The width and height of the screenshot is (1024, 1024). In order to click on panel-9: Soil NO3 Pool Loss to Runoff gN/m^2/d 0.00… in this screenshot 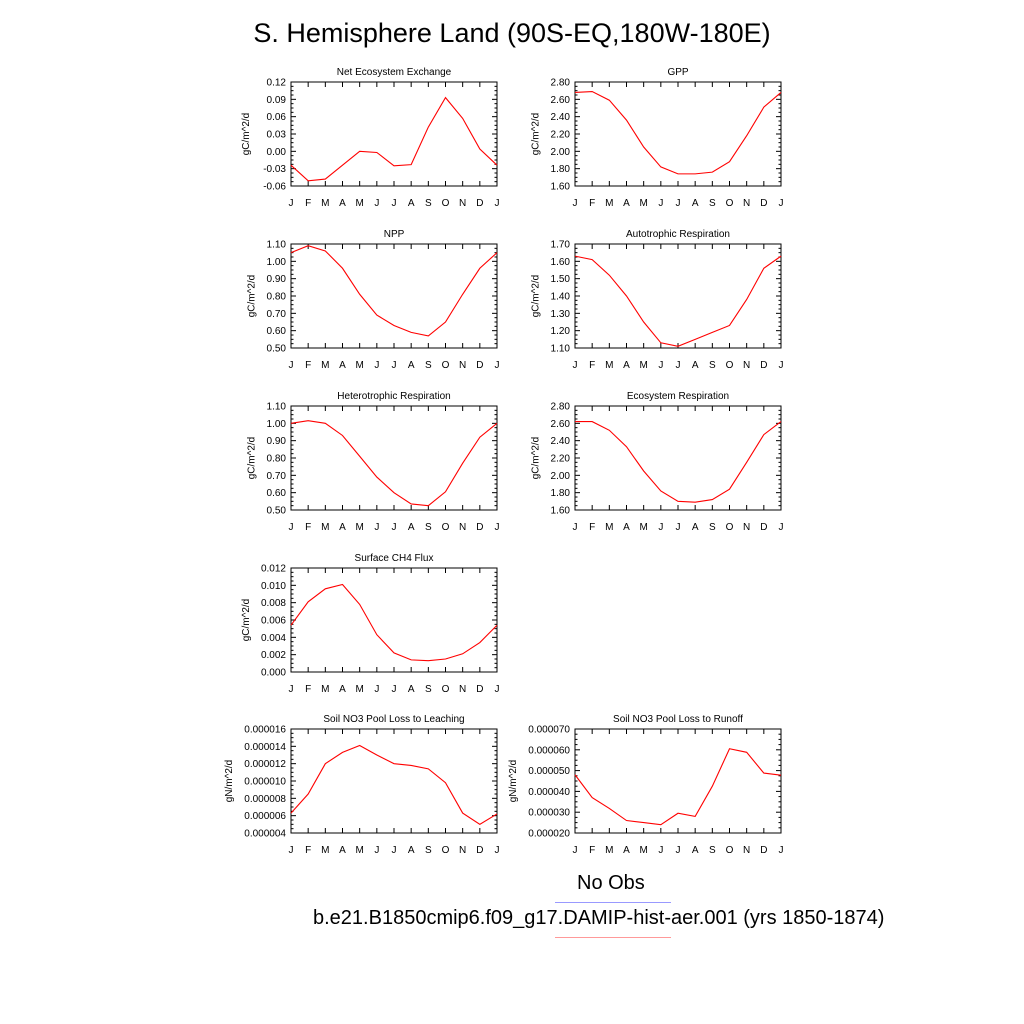, I will do `click(645, 785)`.